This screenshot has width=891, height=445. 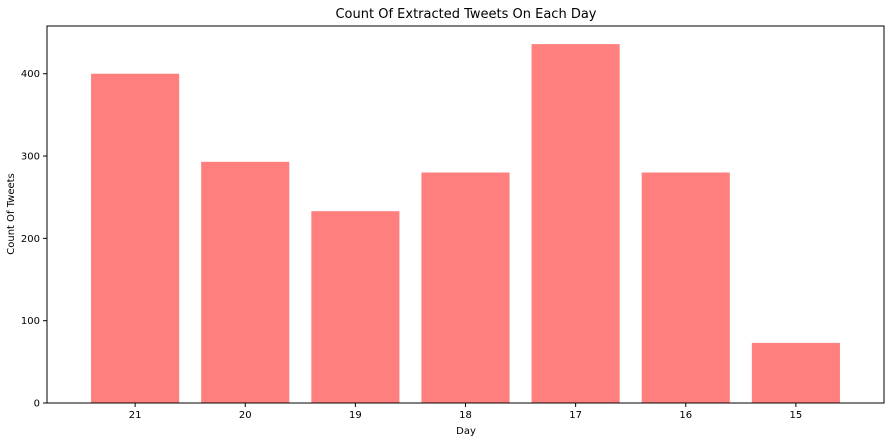 What do you see at coordinates (37, 404) in the screenshot?
I see `y-tick-label: 0` at bounding box center [37, 404].